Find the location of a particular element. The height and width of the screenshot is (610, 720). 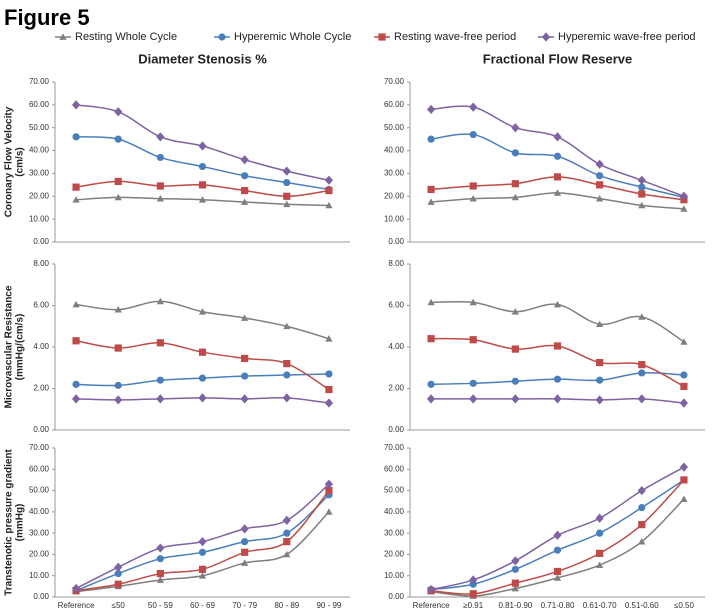

x-tick-label: 80 - 89 is located at coordinates (286, 605).